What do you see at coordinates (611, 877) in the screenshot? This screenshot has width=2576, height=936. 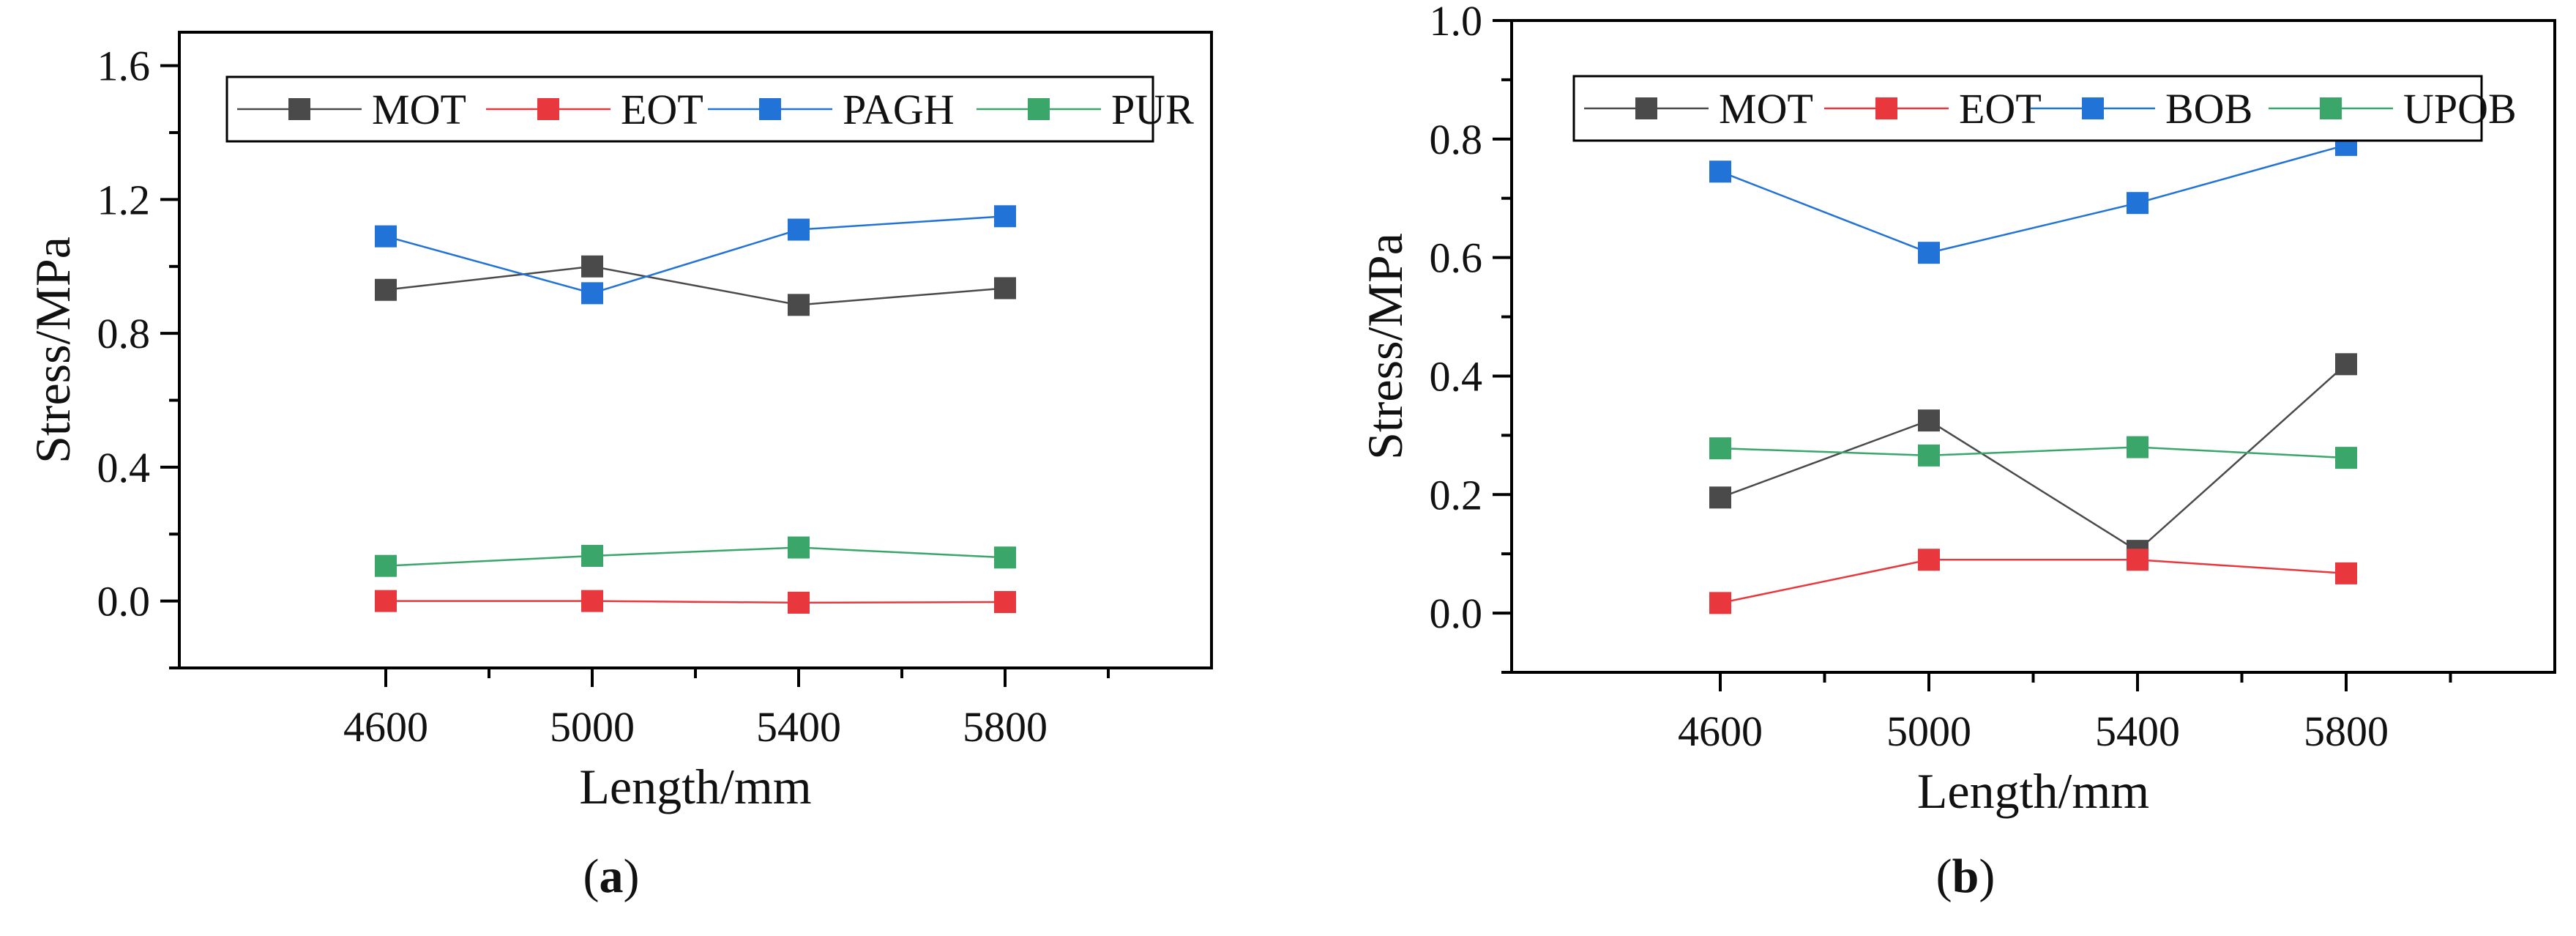 I see `caption-a: (a)` at bounding box center [611, 877].